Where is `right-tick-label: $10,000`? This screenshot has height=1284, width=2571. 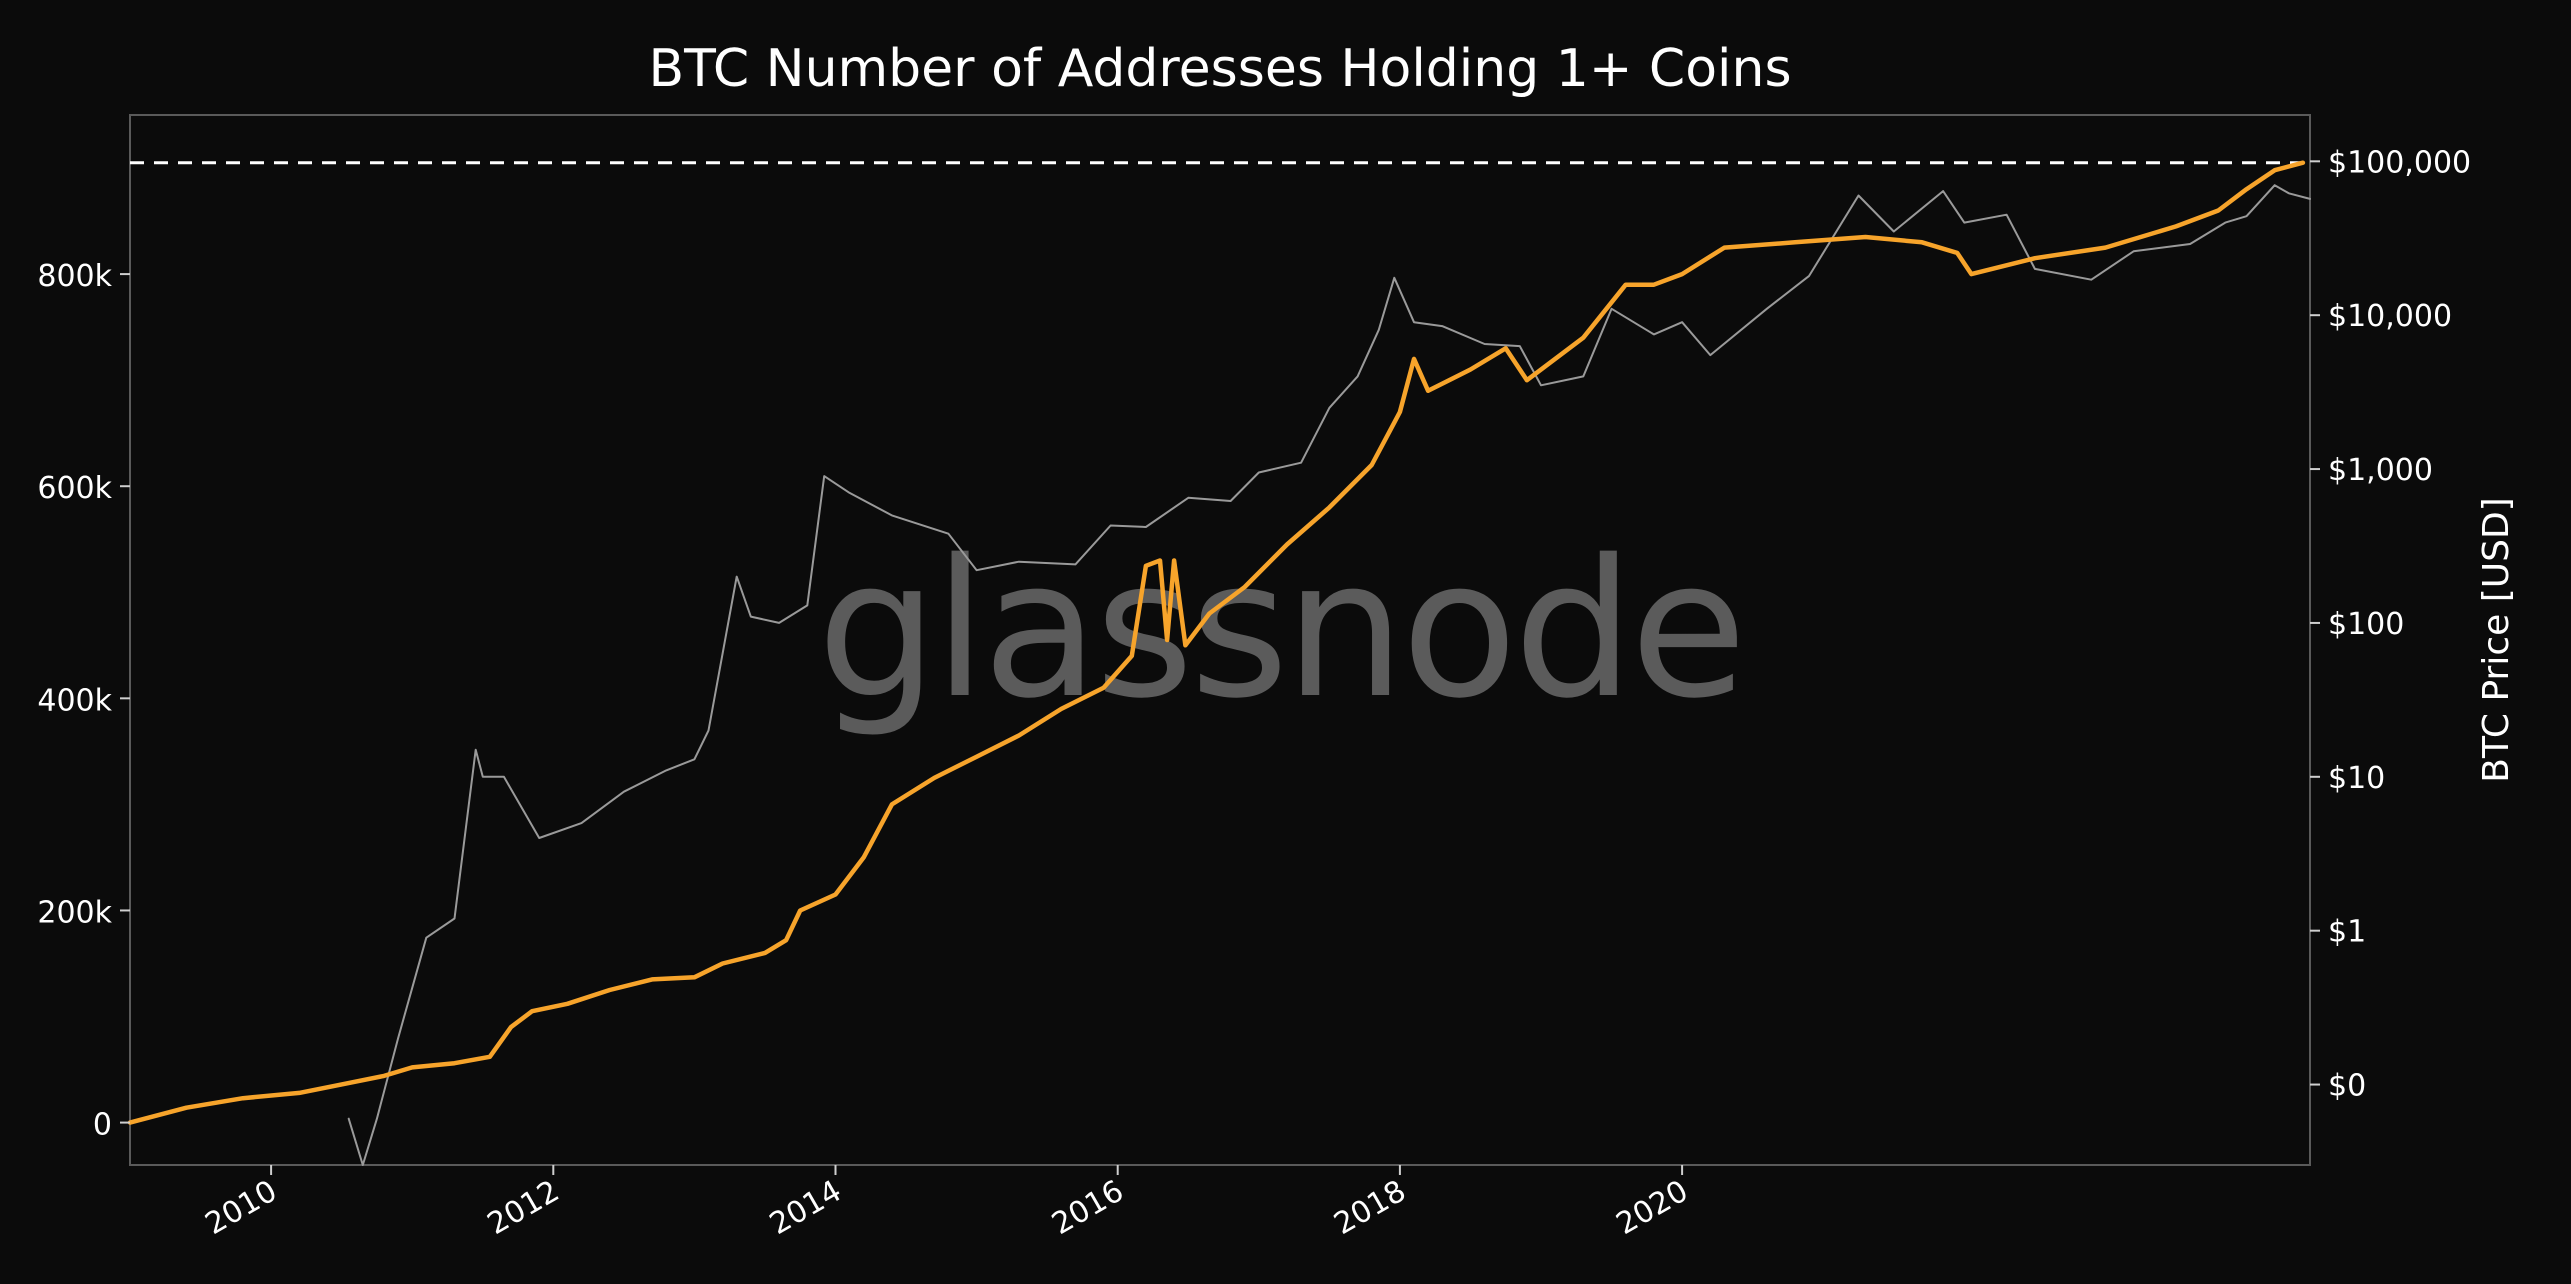 right-tick-label: $10,000 is located at coordinates (2390, 316).